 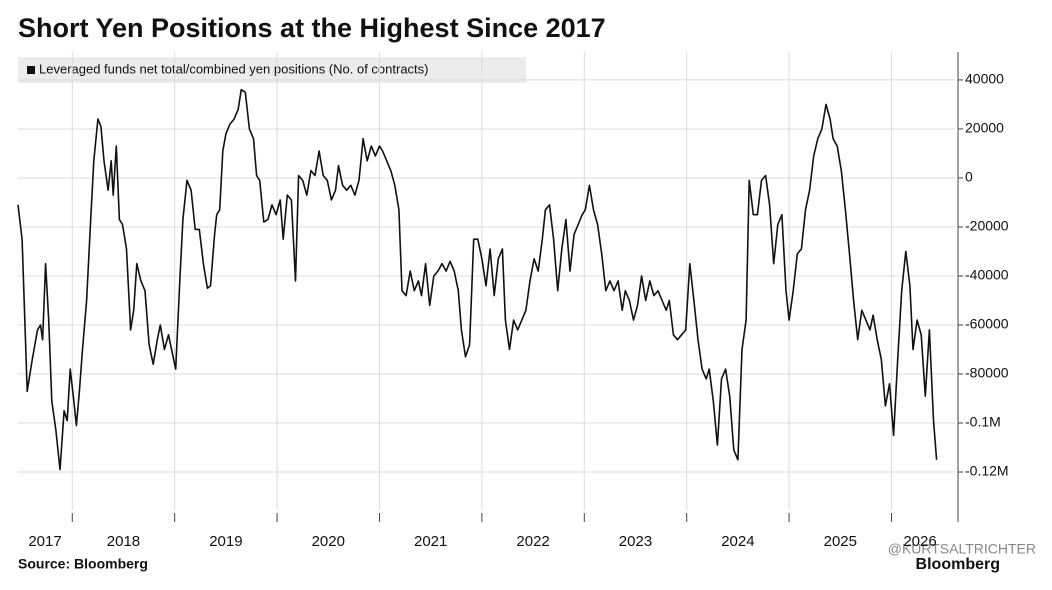 What do you see at coordinates (31, 70) in the screenshot?
I see `legend-swatch` at bounding box center [31, 70].